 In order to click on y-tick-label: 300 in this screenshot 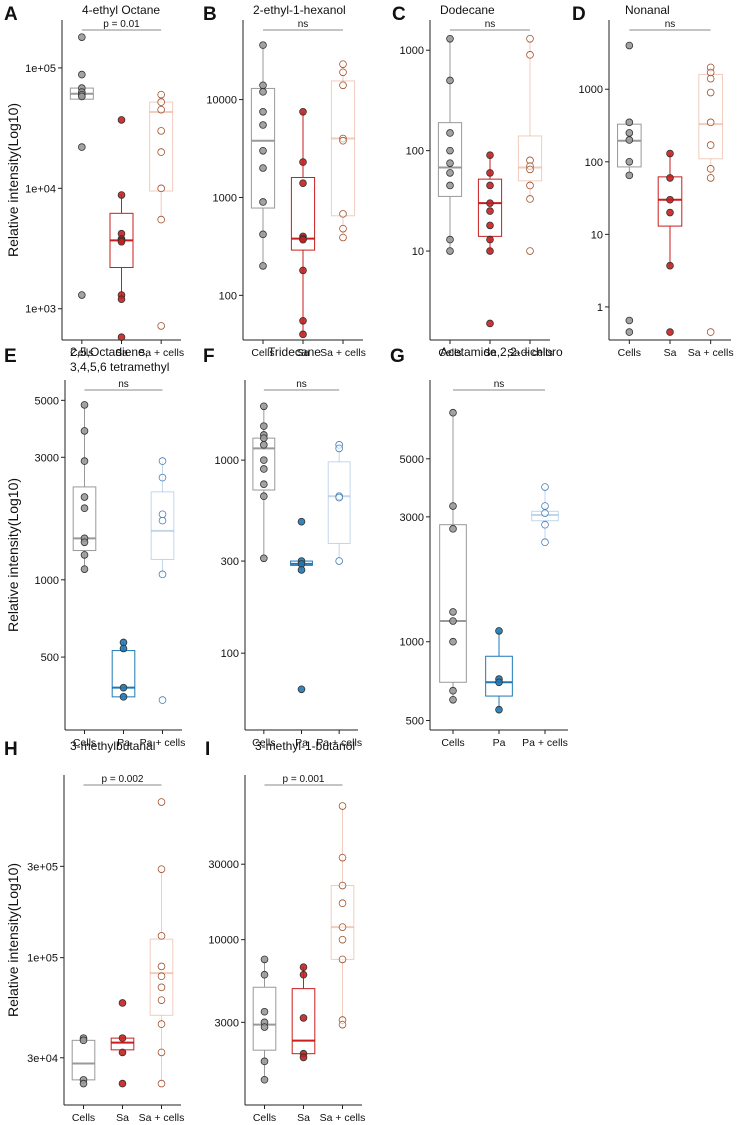, I will do `click(230, 562)`.